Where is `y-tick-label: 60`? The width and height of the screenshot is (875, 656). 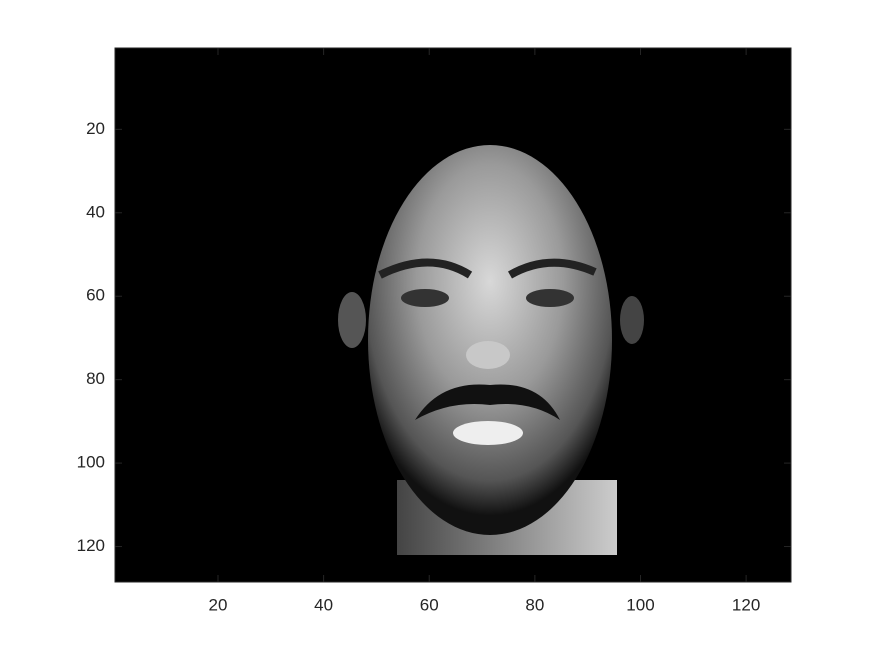 y-tick-label: 60 is located at coordinates (95, 295).